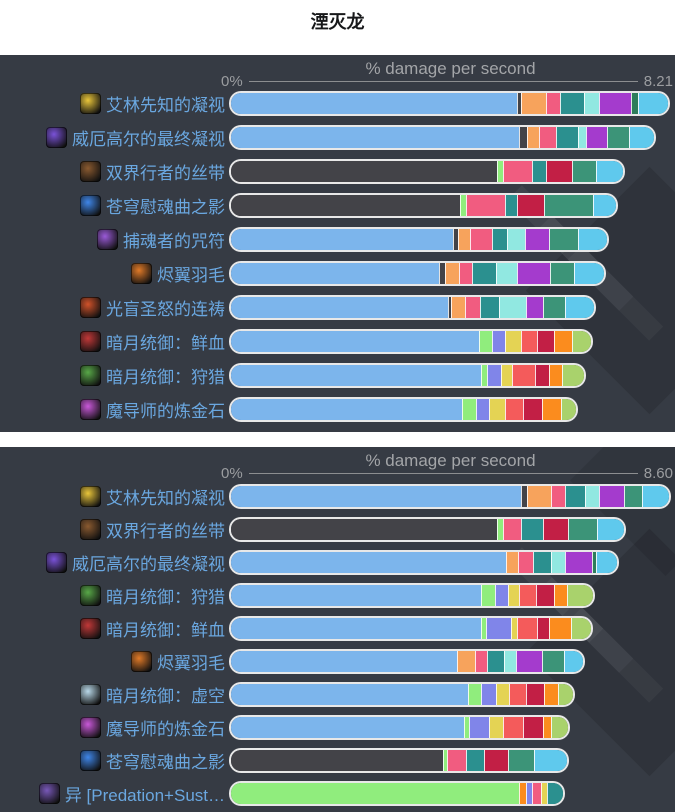  Describe the element at coordinates (90, 529) in the screenshot. I see `worldwalker-ribbon-icon` at that location.